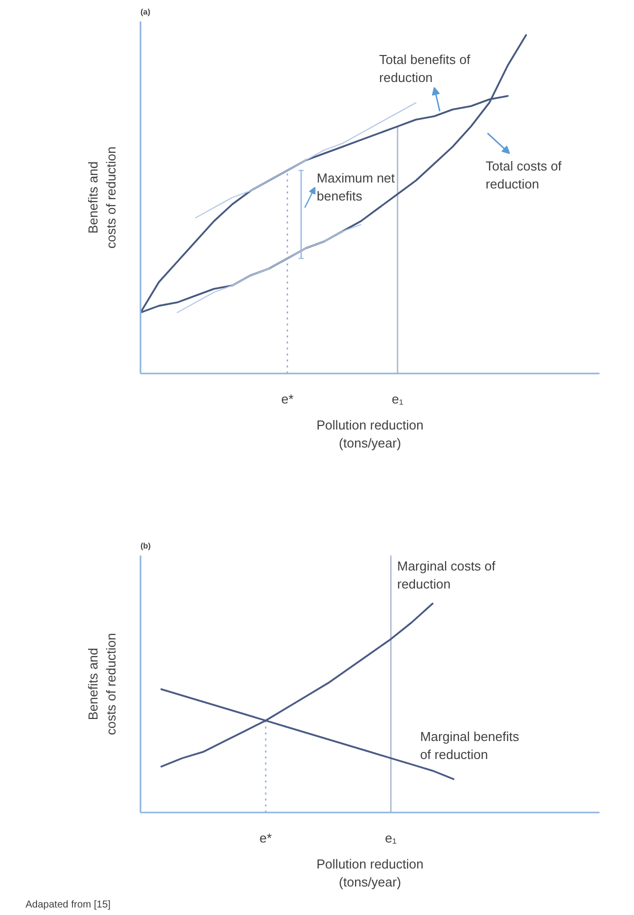 This screenshot has width=634, height=915. Describe the element at coordinates (446, 575) in the screenshot. I see `text: Marginal costs of reduction` at that location.